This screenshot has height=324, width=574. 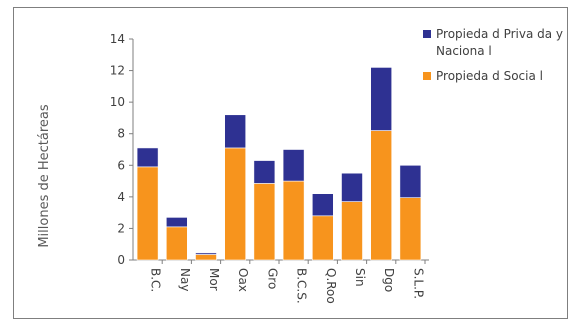 What do you see at coordinates (44, 176) in the screenshot?
I see `y-axis-label: Millones de Hectáreas` at bounding box center [44, 176].